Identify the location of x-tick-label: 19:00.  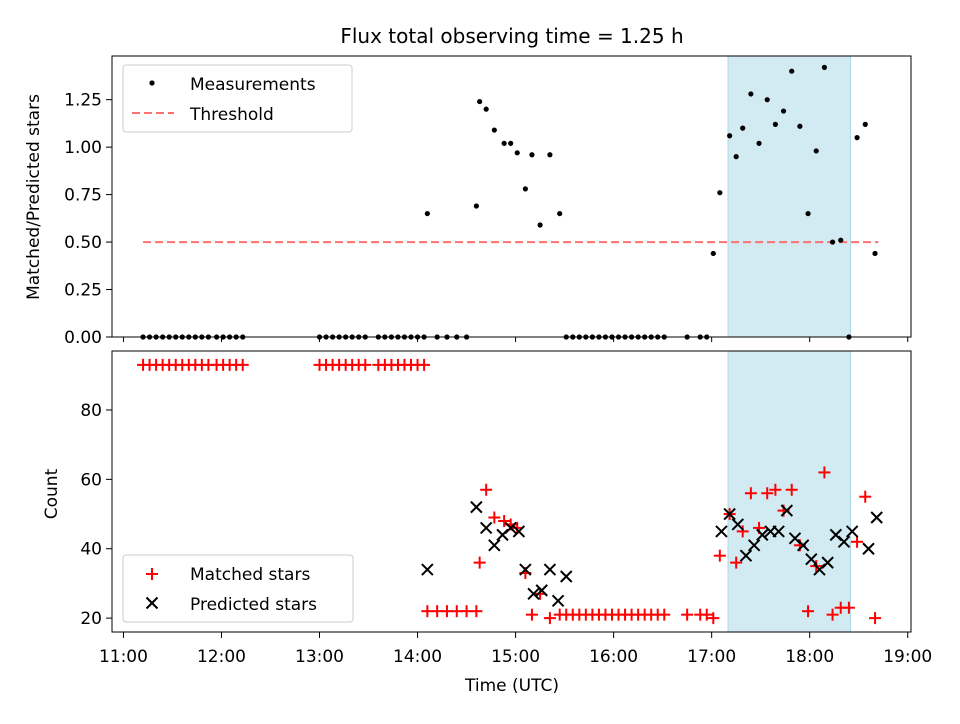
(907, 657).